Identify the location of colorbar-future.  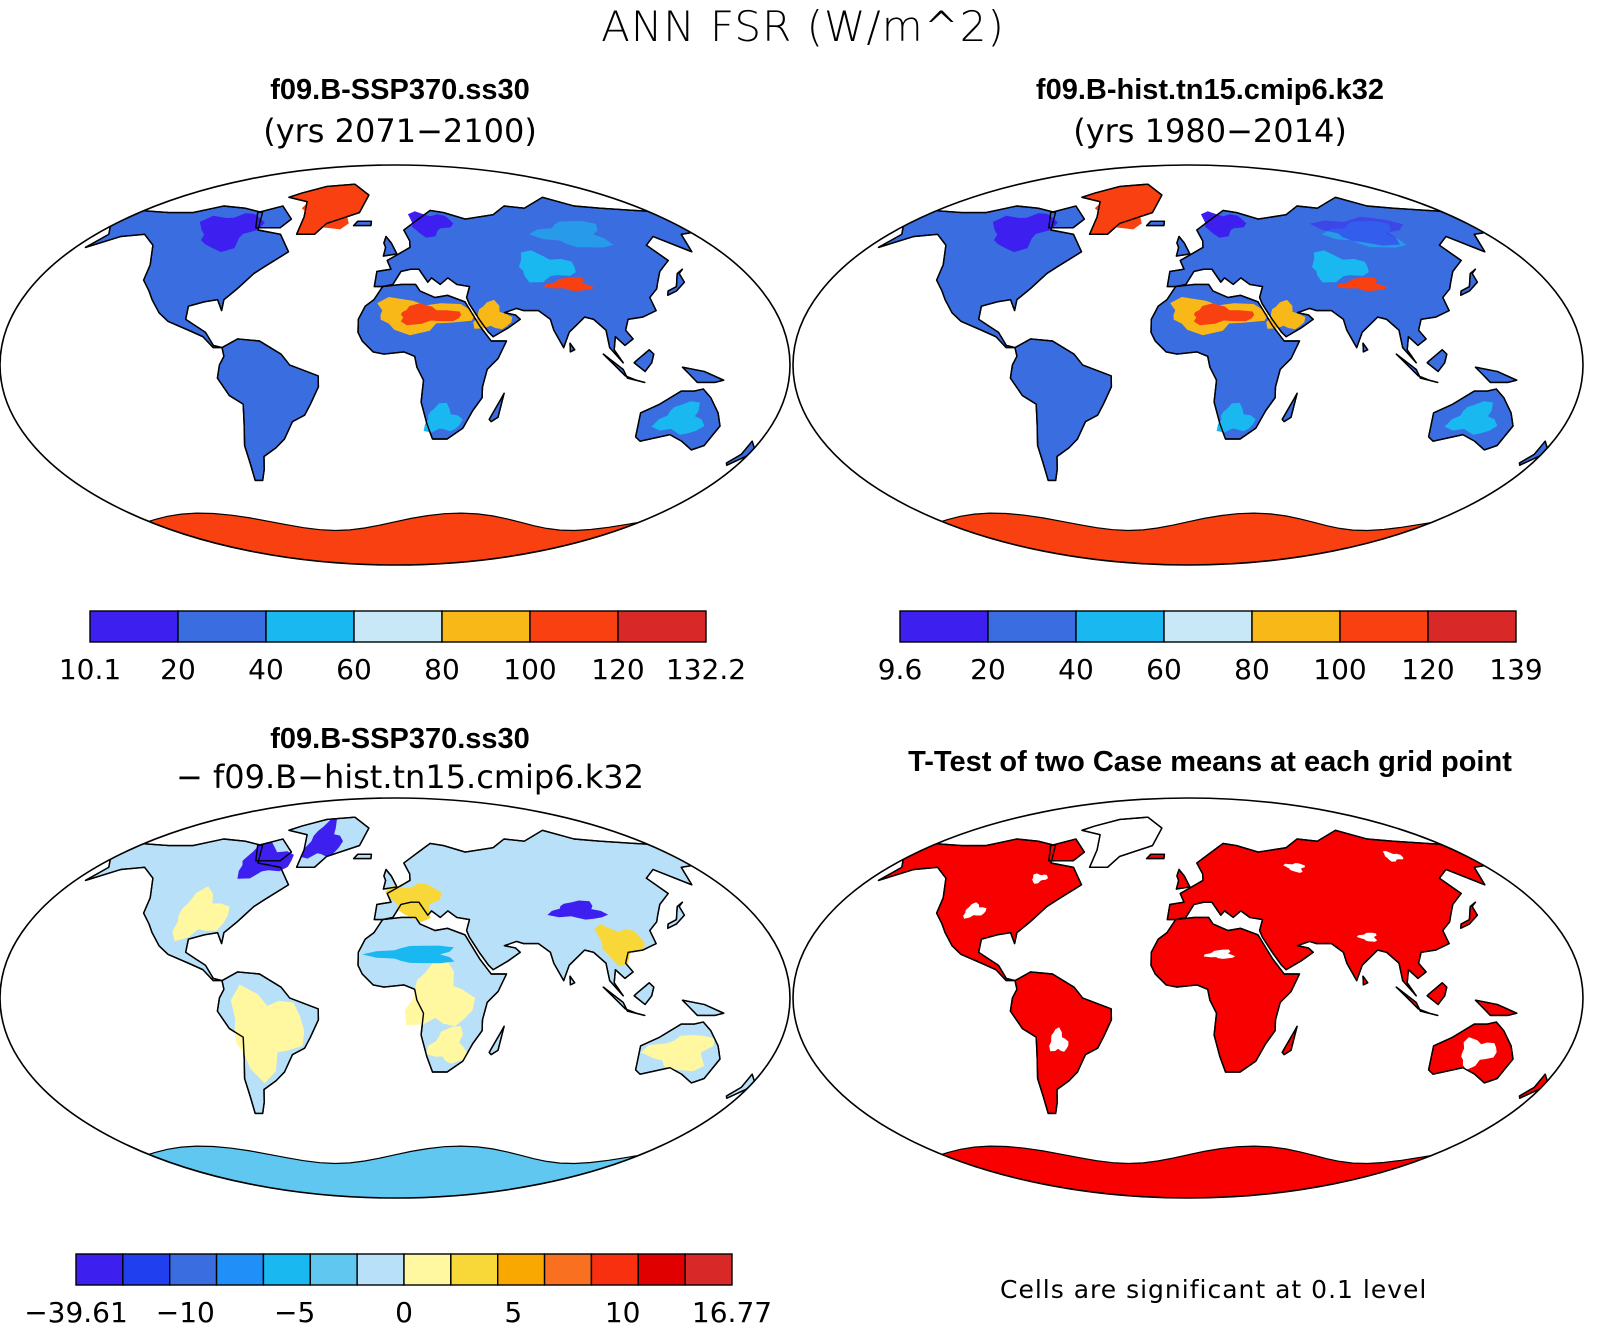
(398, 626).